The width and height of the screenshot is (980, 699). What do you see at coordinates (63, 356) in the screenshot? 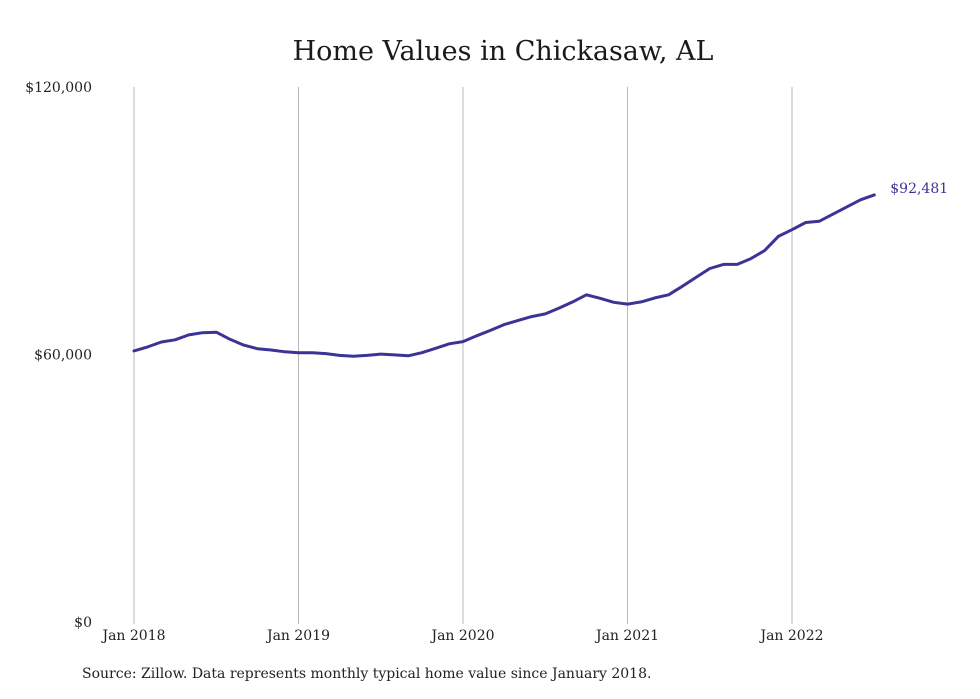
I see `y-tick-label: $60,000` at bounding box center [63, 356].